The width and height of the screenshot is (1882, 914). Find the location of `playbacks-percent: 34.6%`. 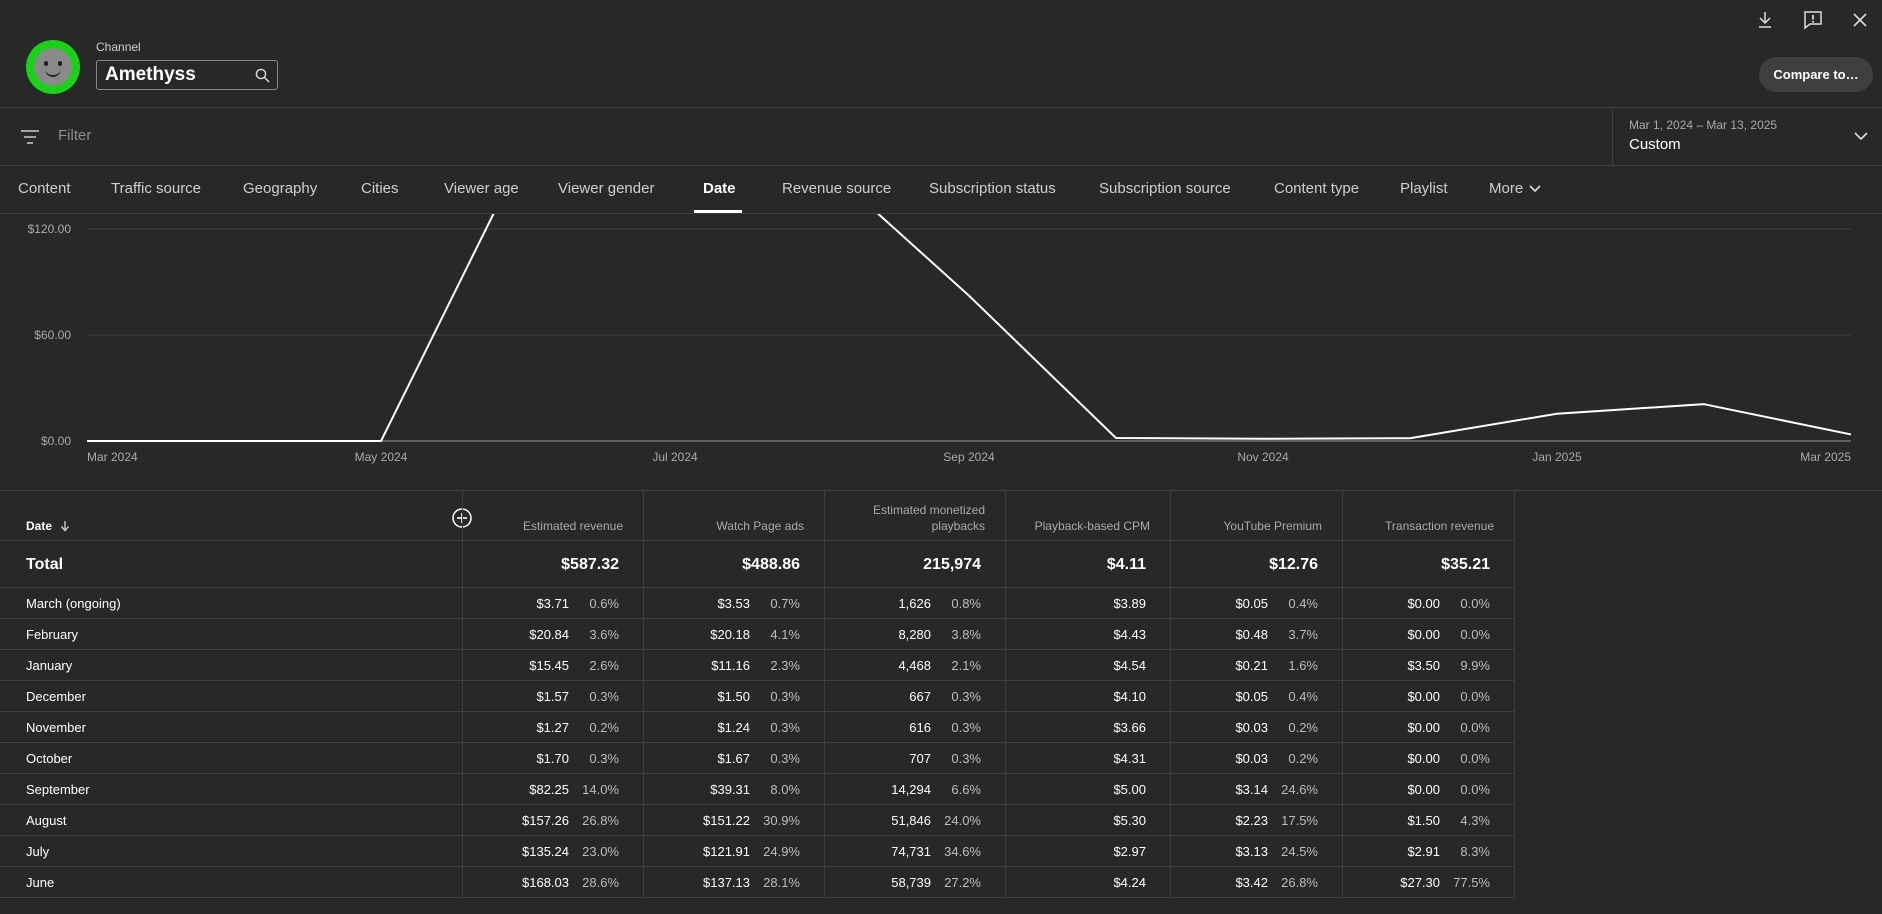

playbacks-percent: 34.6% is located at coordinates (962, 851).